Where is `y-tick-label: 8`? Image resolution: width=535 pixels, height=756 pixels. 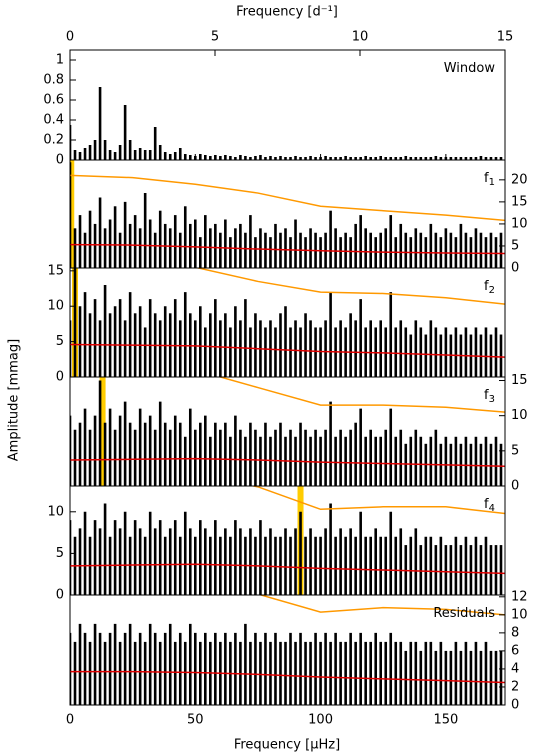 y-tick-label: 8 is located at coordinates (515, 632).